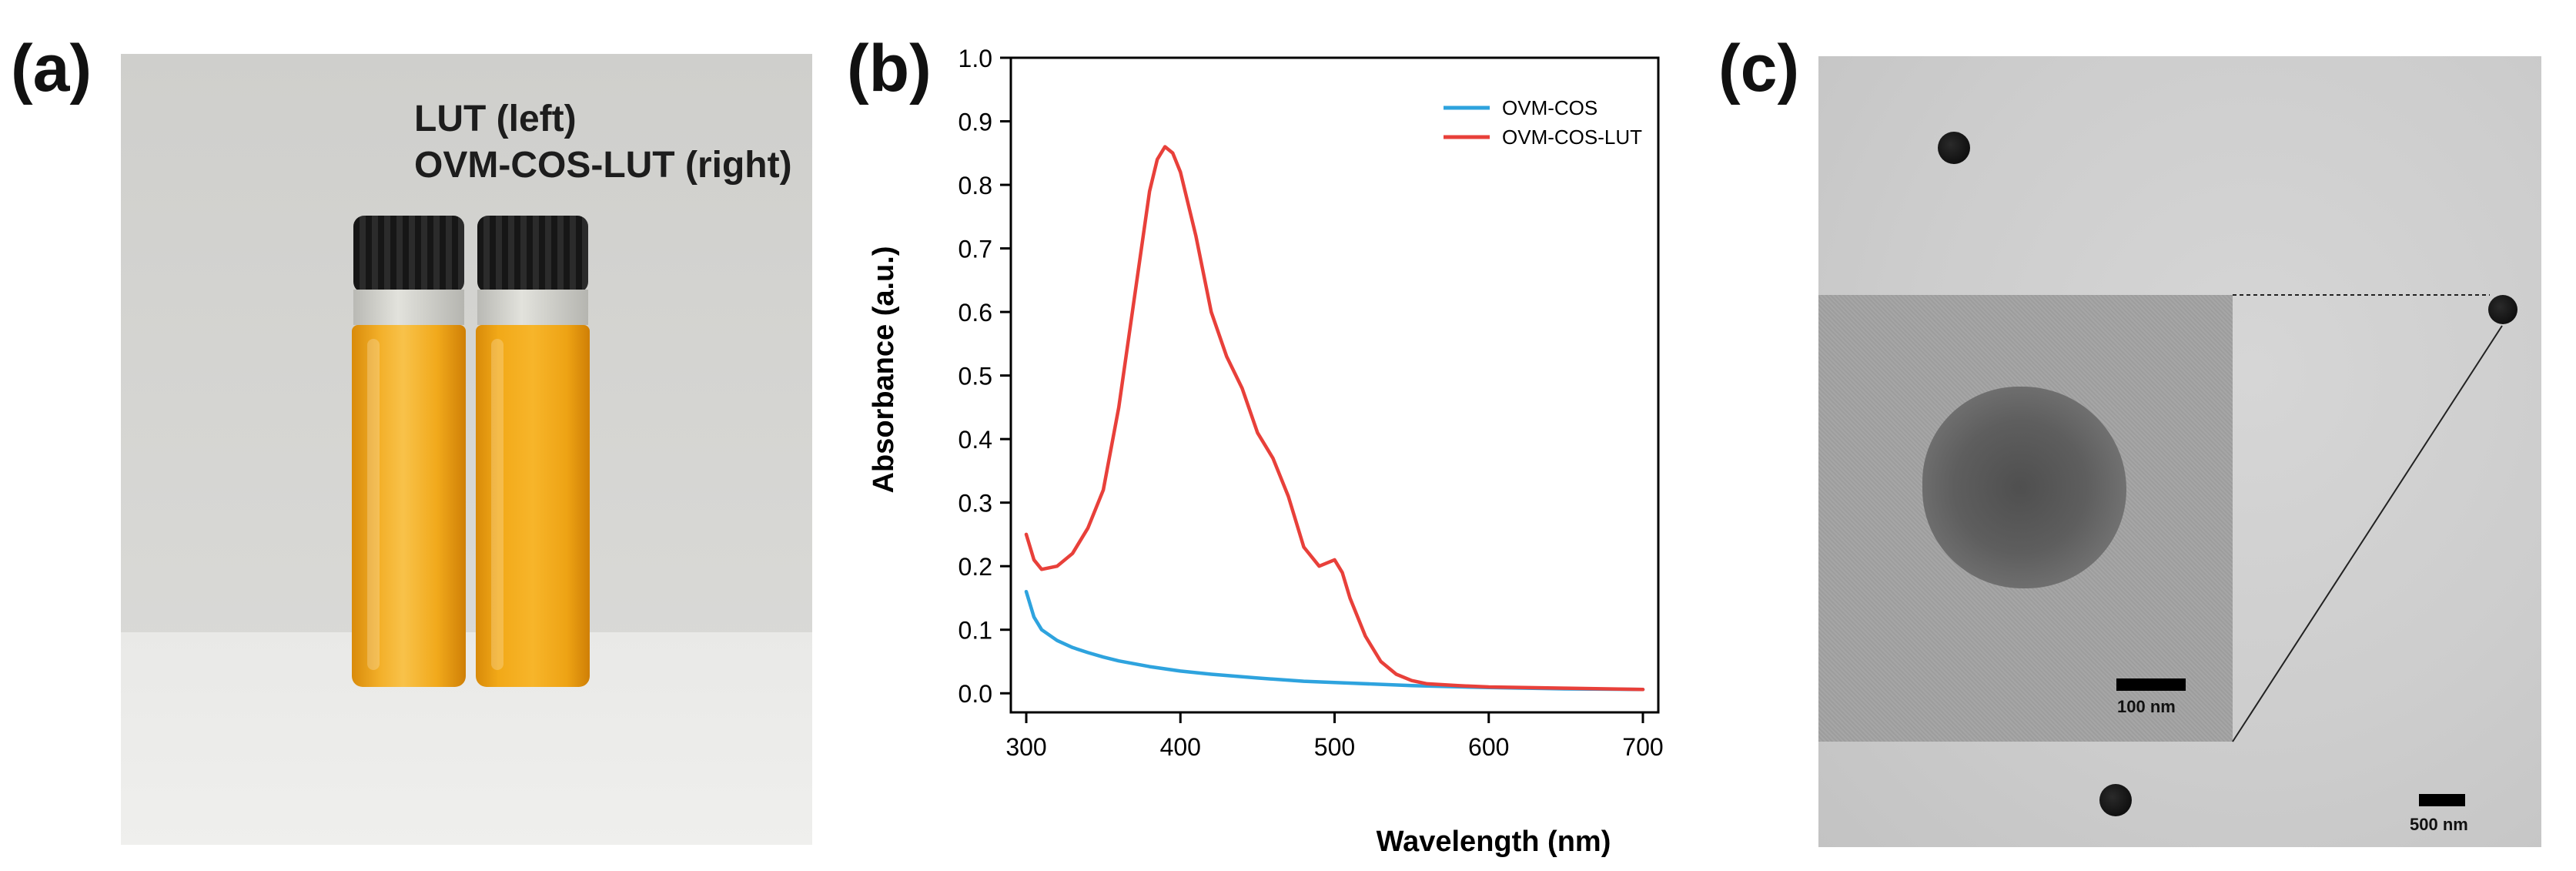 Image resolution: width=2576 pixels, height=871 pixels. Describe the element at coordinates (975, 694) in the screenshot. I see `y-tick-label: 0.0` at that location.